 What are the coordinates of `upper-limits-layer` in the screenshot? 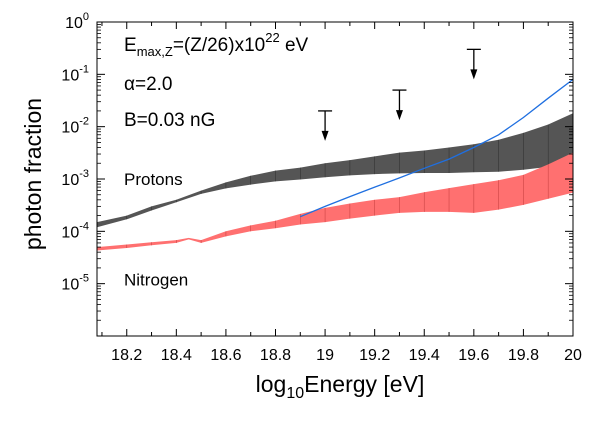 It's located at (399, 94).